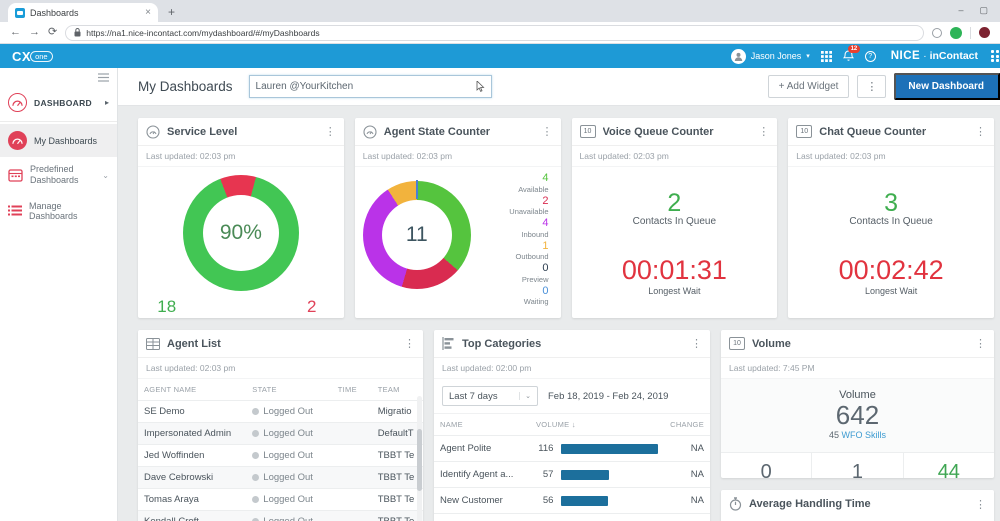  I want to click on cxone-logo: CX one, so click(32, 56).